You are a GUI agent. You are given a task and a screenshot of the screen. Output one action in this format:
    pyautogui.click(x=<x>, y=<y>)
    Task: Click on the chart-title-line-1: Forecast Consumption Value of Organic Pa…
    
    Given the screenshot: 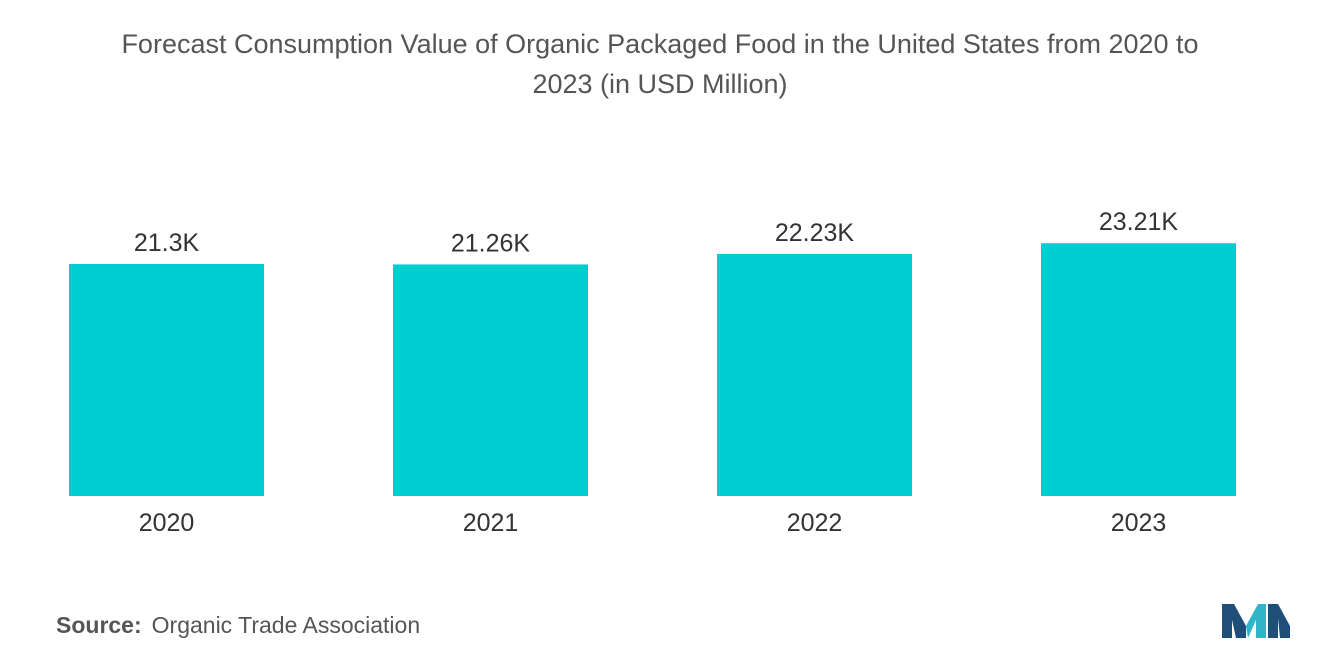 What is the action you would take?
    pyautogui.click(x=660, y=44)
    